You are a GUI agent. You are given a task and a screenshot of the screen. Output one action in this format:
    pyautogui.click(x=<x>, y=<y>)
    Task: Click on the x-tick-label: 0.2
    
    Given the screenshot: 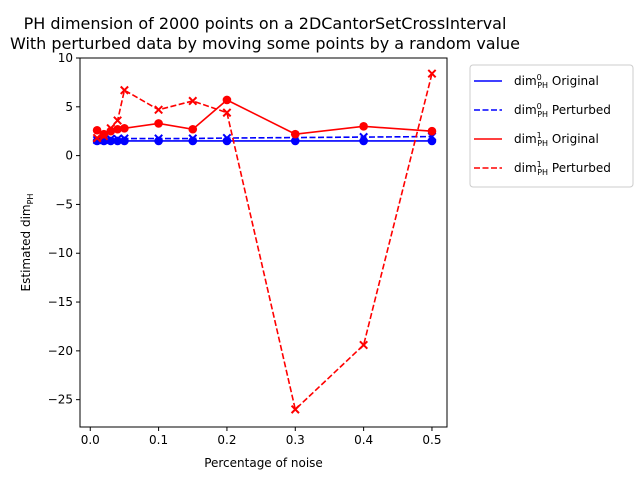 What is the action you would take?
    pyautogui.click(x=226, y=440)
    